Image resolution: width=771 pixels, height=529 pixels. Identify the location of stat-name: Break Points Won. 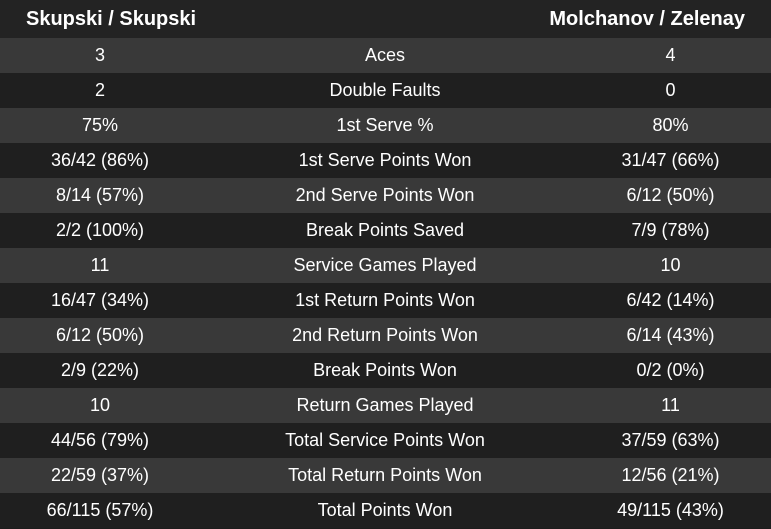
(385, 370).